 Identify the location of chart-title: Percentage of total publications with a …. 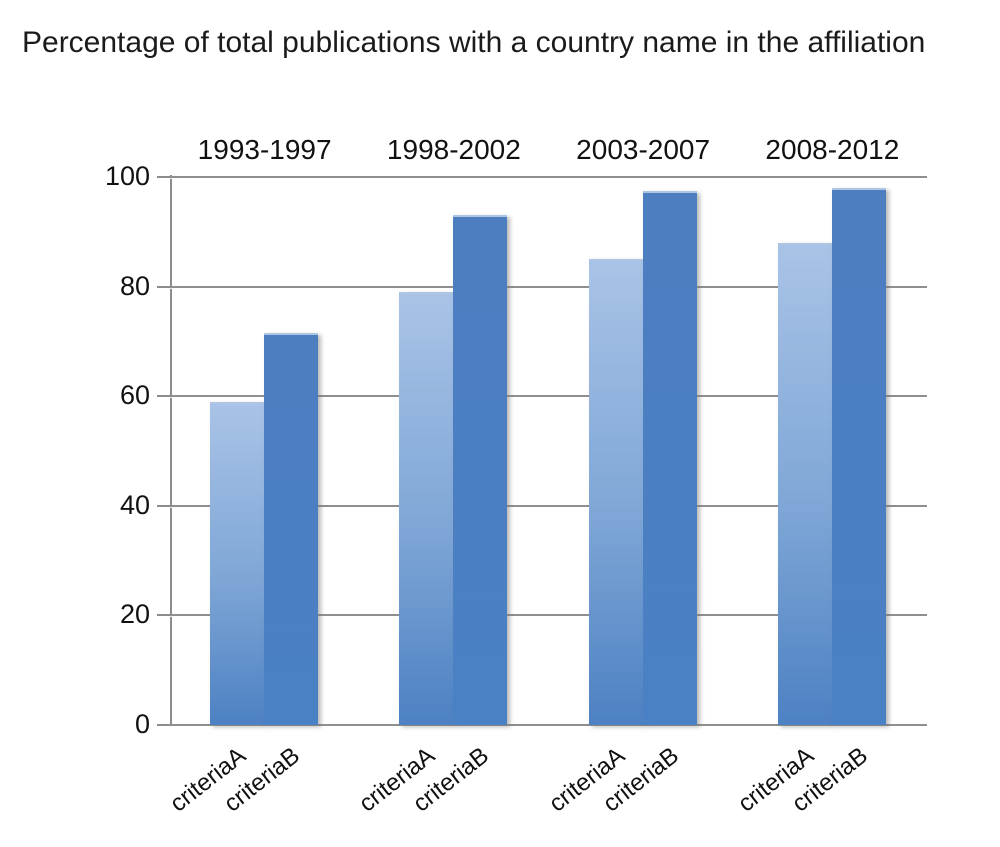
(474, 42).